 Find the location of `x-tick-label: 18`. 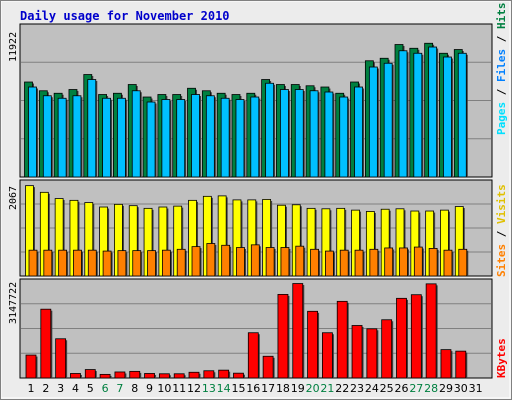

x-tick-label: 18 is located at coordinates (283, 388).